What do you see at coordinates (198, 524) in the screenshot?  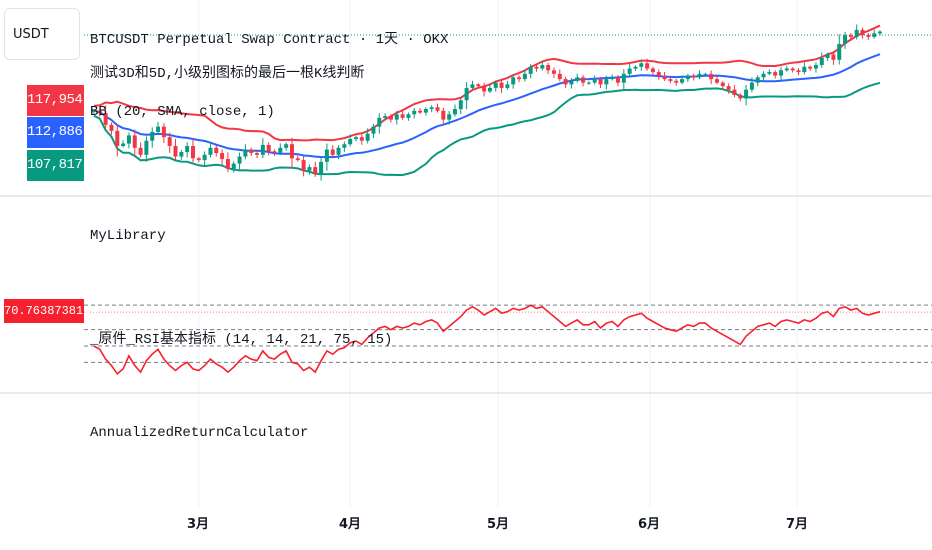 I see `x-tick-label: 3月` at bounding box center [198, 524].